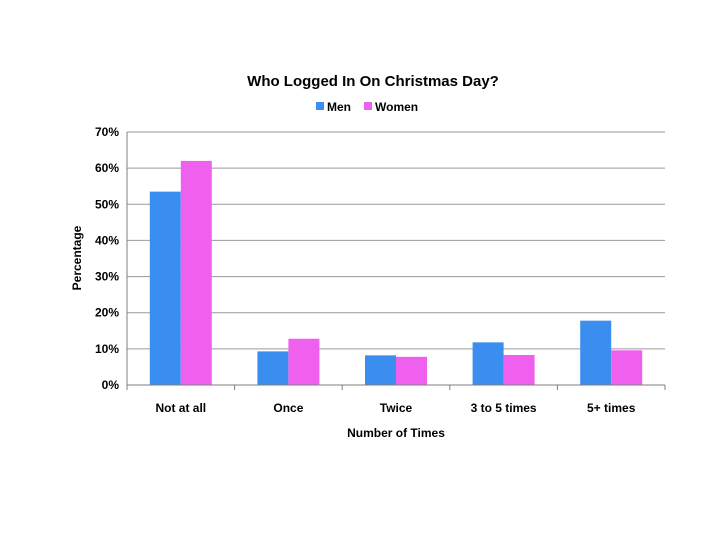 This screenshot has height=540, width=720. What do you see at coordinates (611, 408) in the screenshot?
I see `x-tick-label: 5+ times` at bounding box center [611, 408].